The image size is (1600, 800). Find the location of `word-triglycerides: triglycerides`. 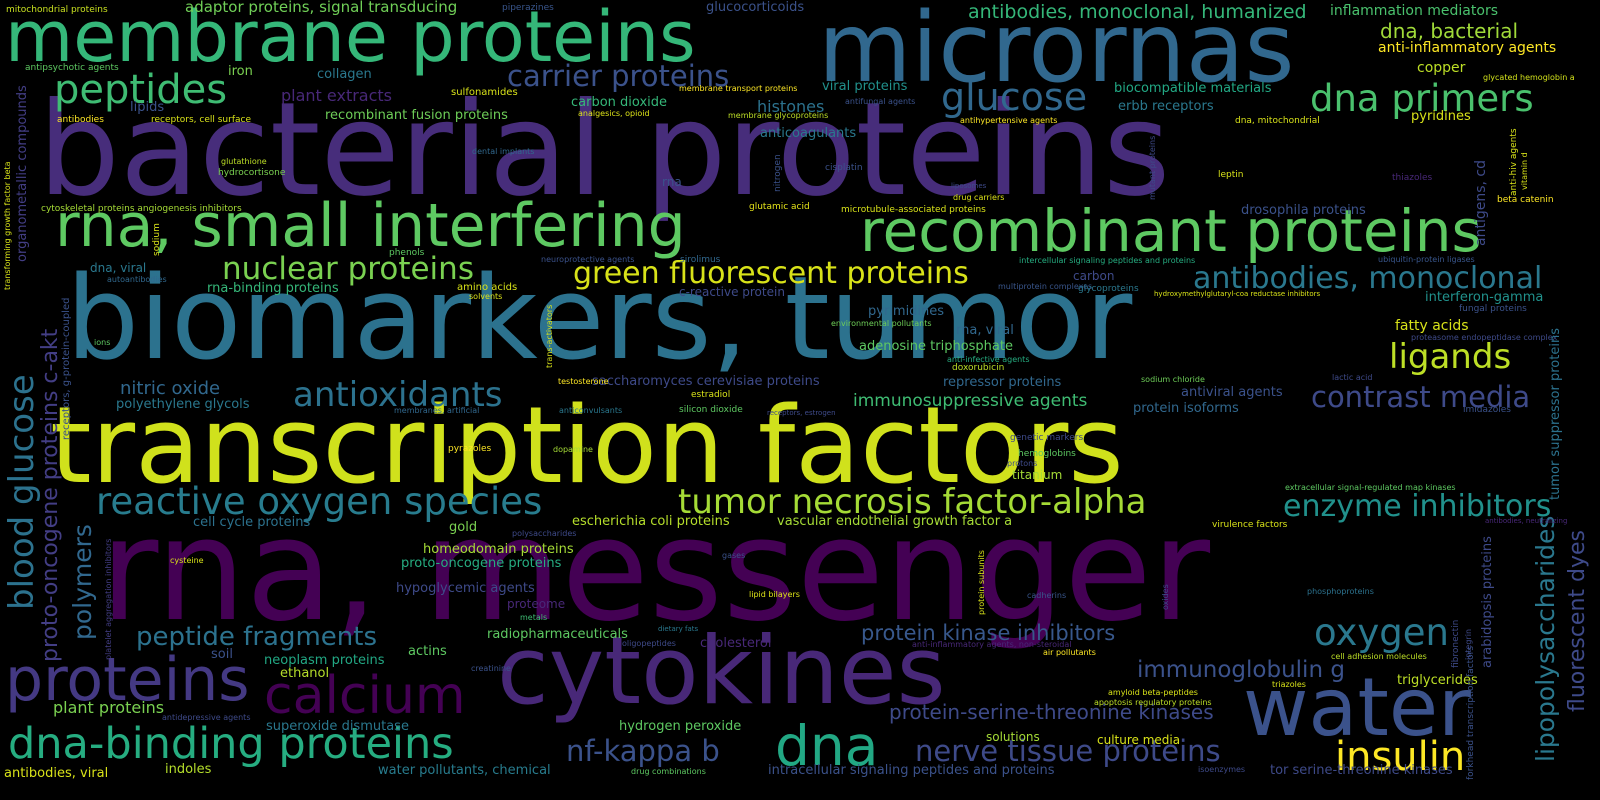

word-triglycerides: triglycerides is located at coordinates (1437, 680).